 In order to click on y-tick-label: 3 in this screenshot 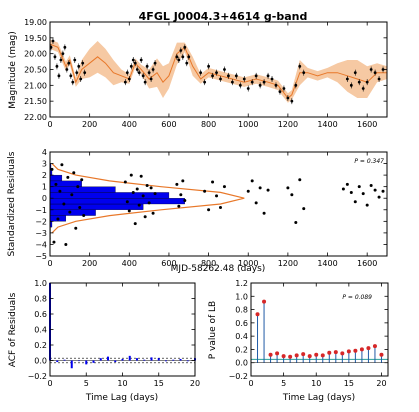, I will do `click(44, 164)`.